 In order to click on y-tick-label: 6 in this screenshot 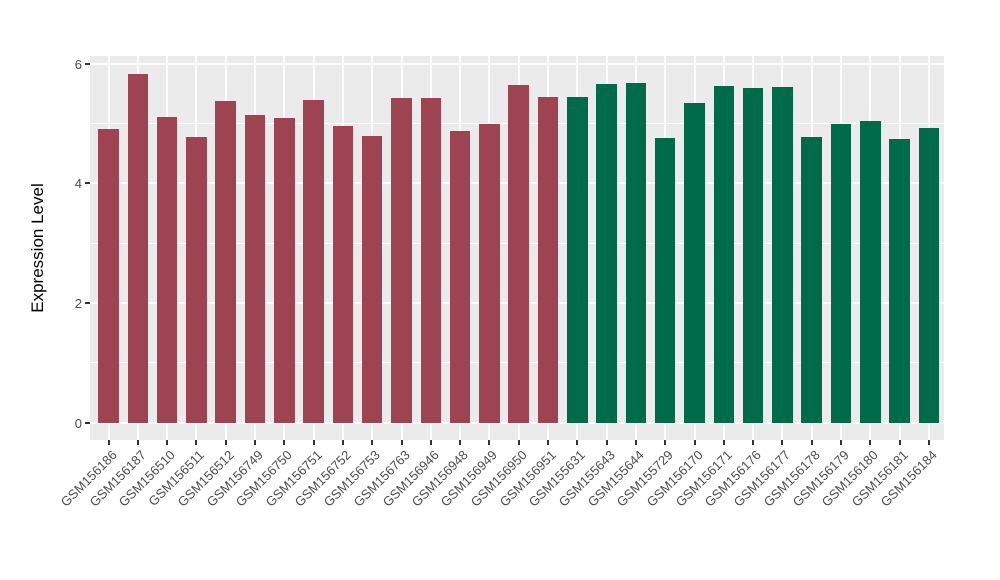, I will do `click(78, 64)`.